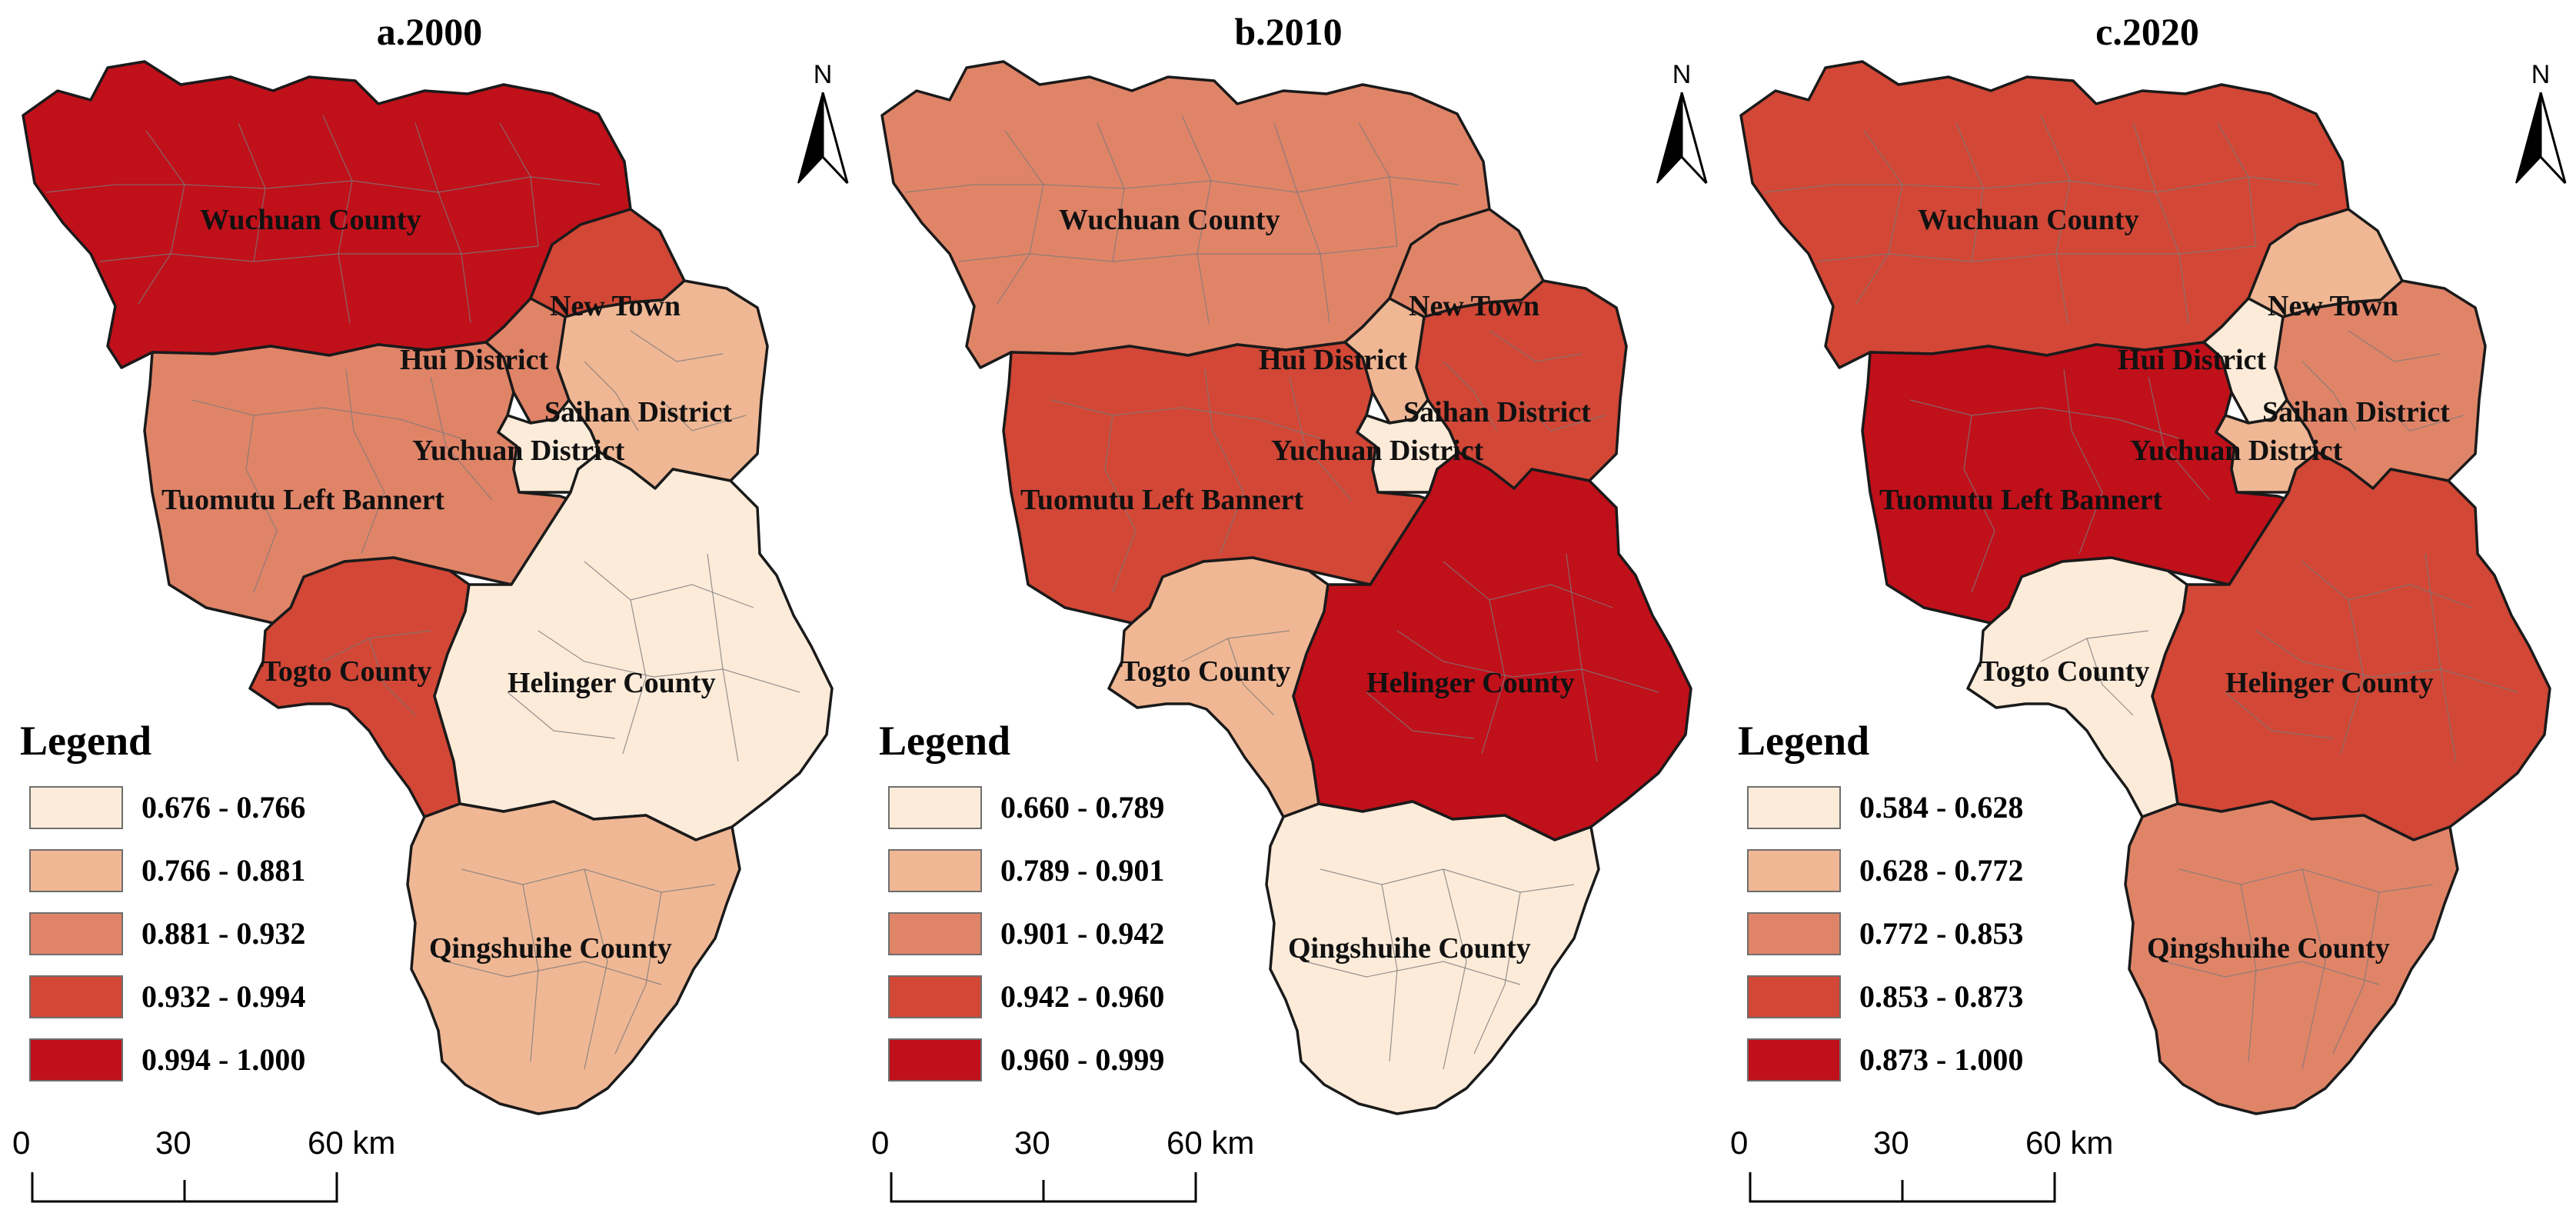 This screenshot has height=1223, width=2576. I want to click on scale-bar: 0 30 60 km, so click(1062, 1167).